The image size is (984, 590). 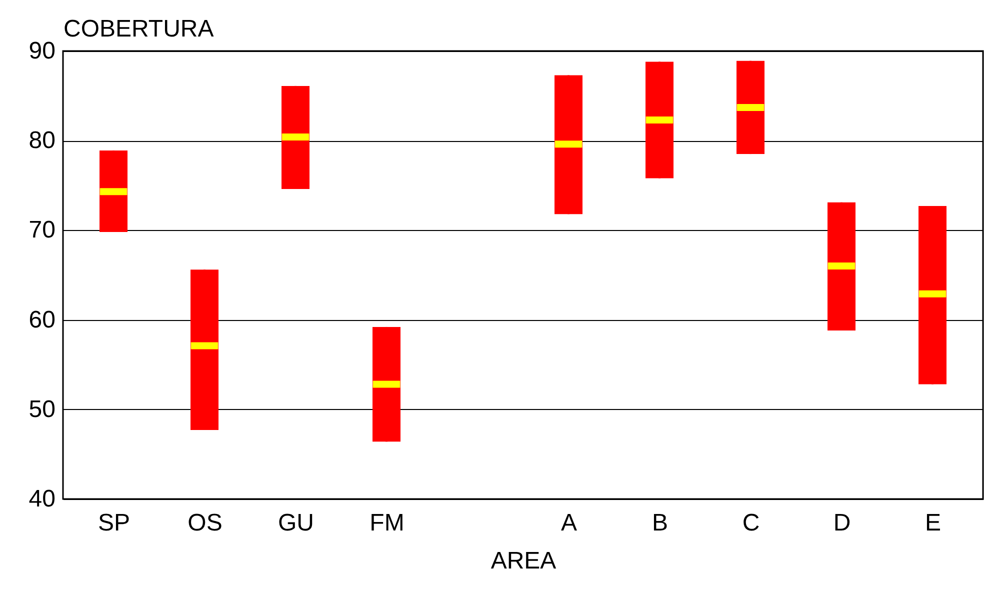 I want to click on x-tick-label: SP, so click(x=114, y=523).